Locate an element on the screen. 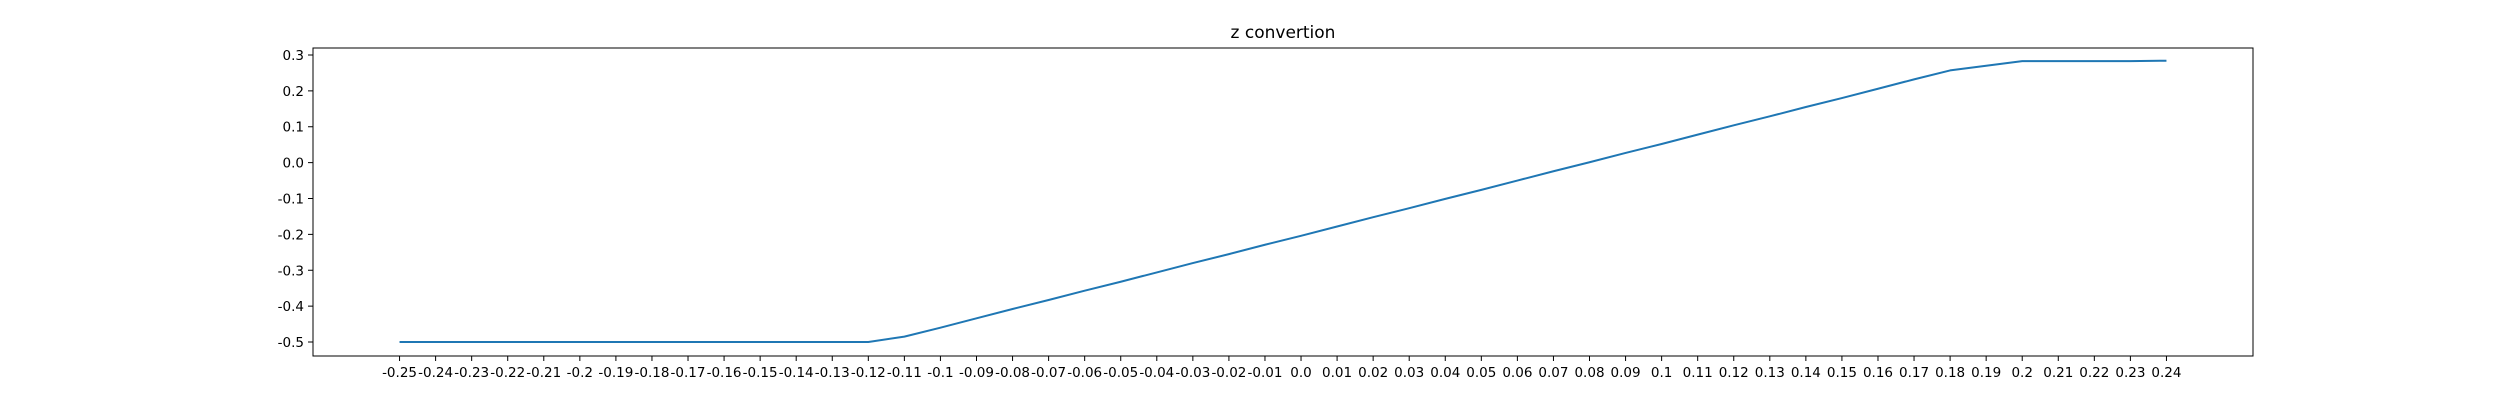 This screenshot has height=404, width=2500. chart-title: z convertion is located at coordinates (1283, 33).